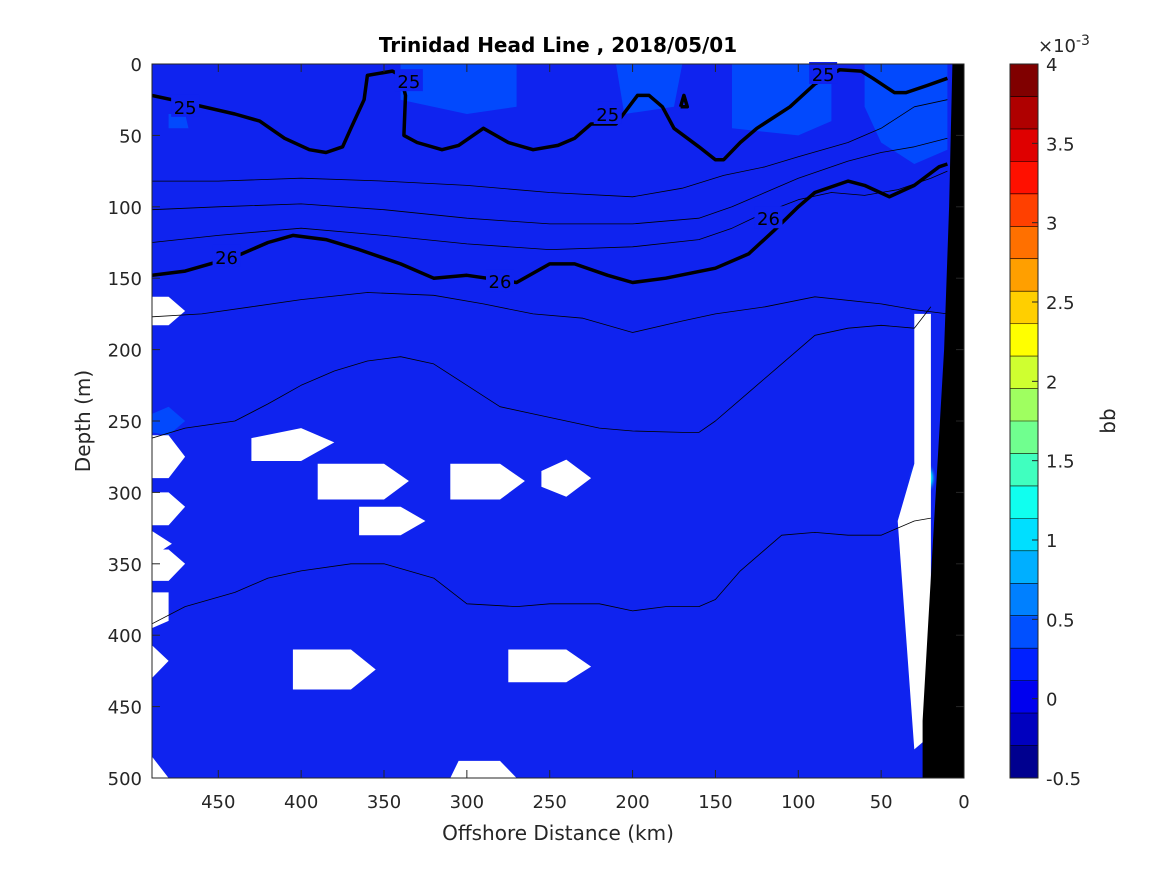  Describe the element at coordinates (130, 136) in the screenshot. I see `y-tick-label: 50` at that location.